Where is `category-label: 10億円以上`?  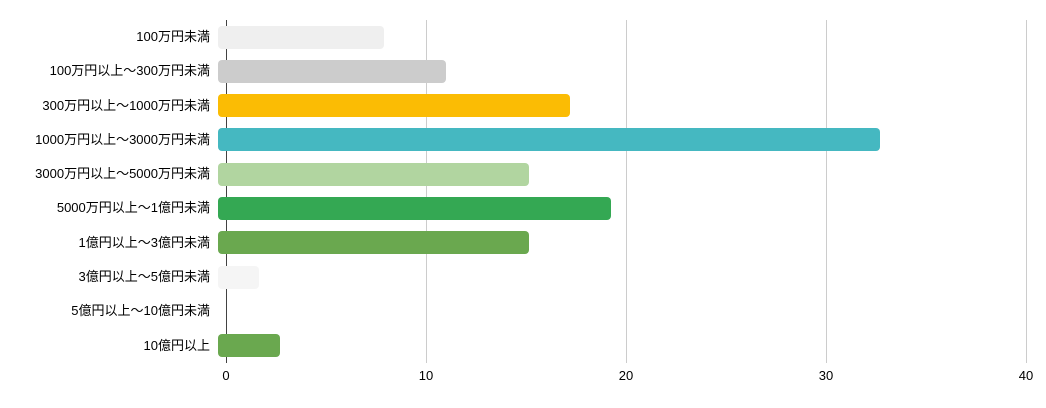
category-label: 10億円以上 is located at coordinates (176, 345).